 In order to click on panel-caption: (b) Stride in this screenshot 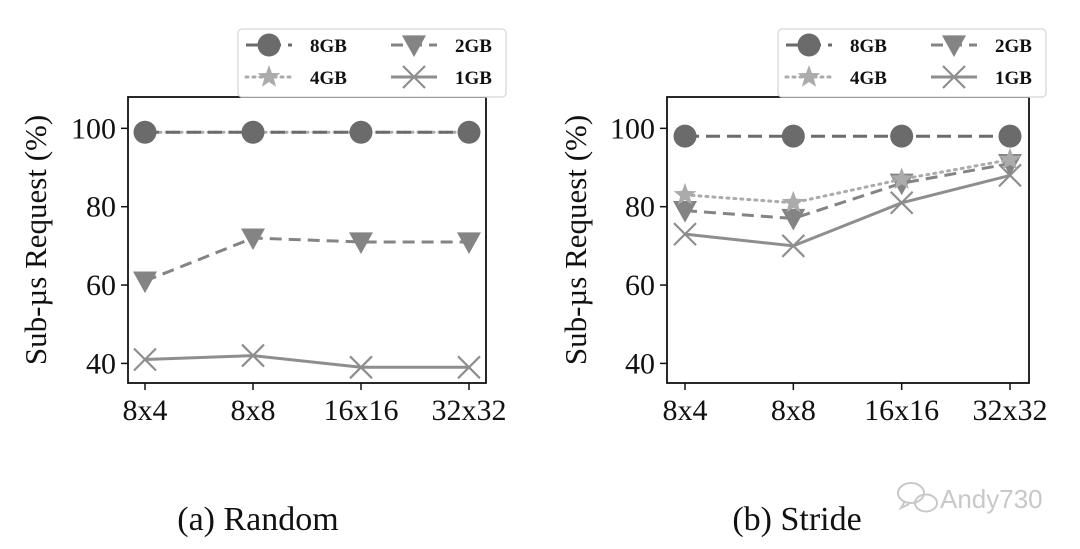, I will do `click(796, 519)`.